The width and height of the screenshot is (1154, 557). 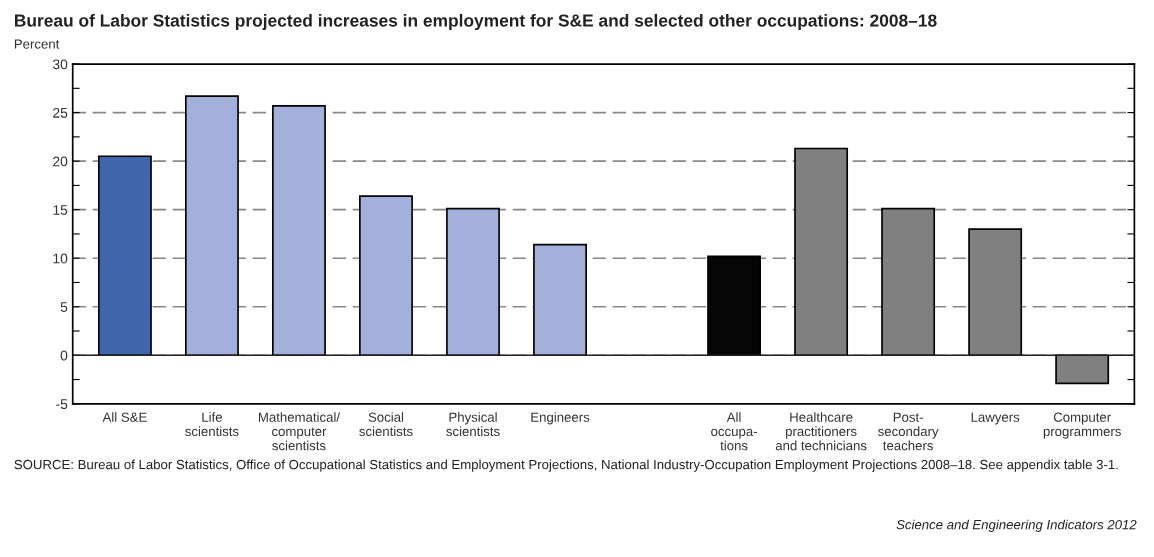 What do you see at coordinates (1082, 425) in the screenshot?
I see `x-tick-label: Computer programmers` at bounding box center [1082, 425].